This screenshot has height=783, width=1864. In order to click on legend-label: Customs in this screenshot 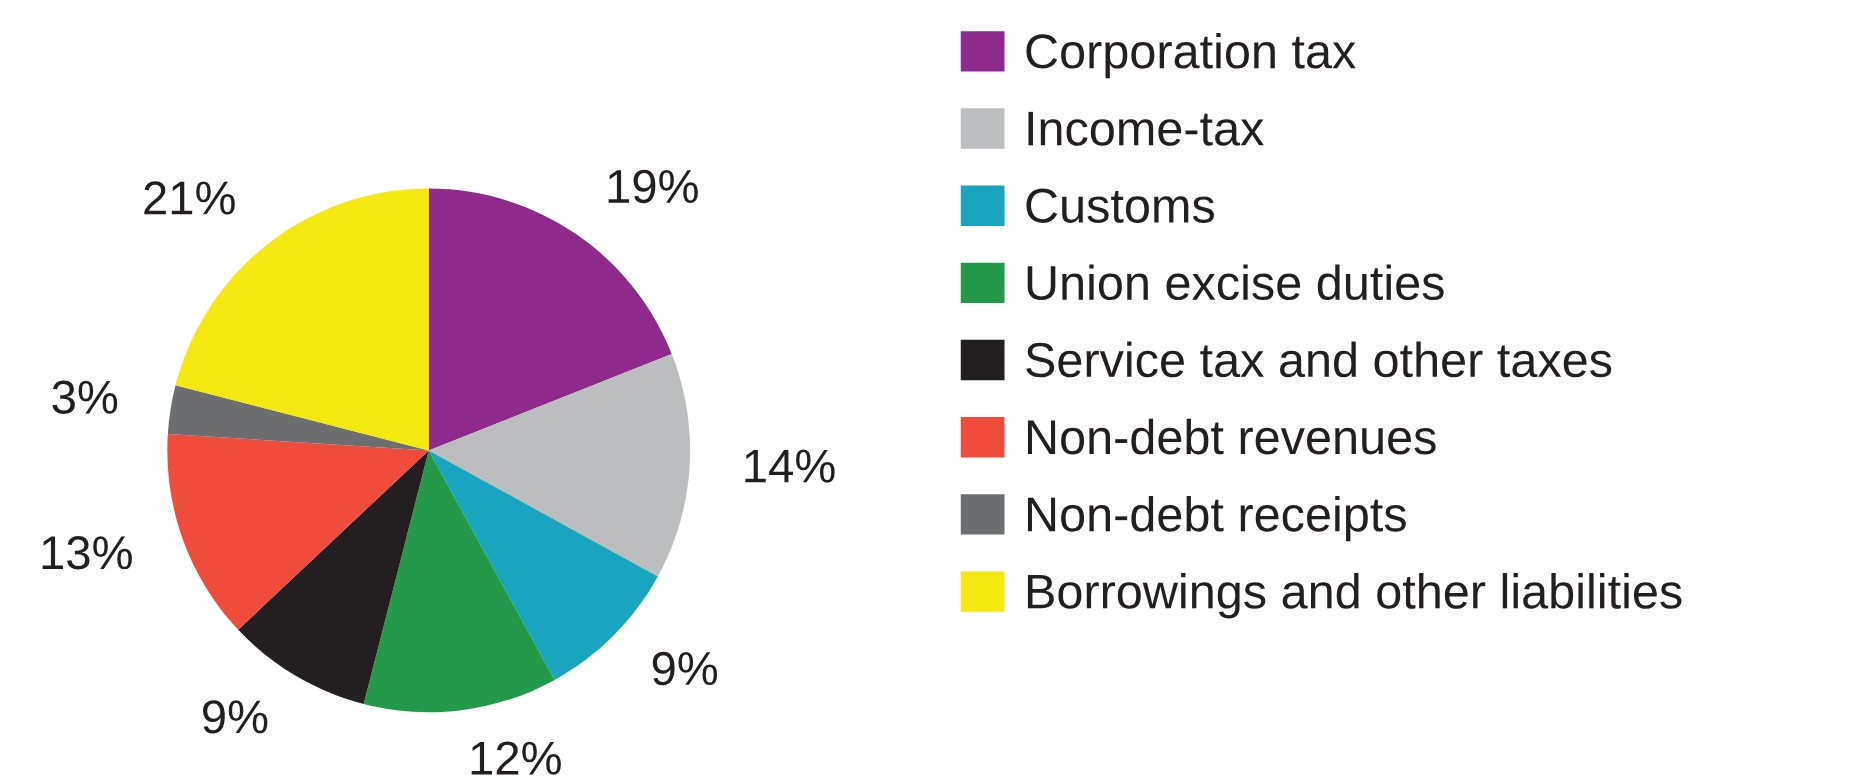, I will do `click(1120, 205)`.